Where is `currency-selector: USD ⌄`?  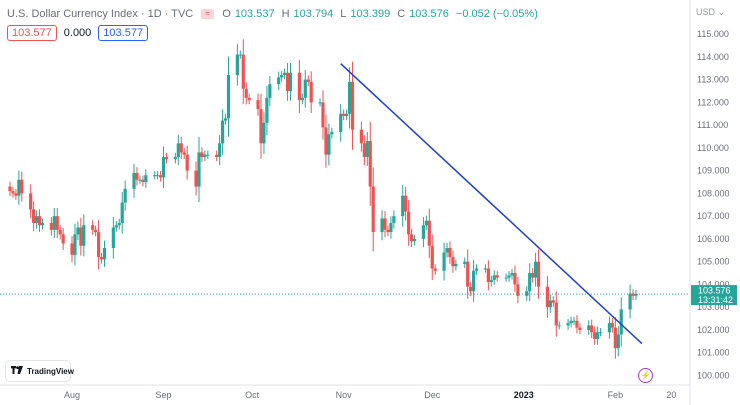 currency-selector: USD ⌄ is located at coordinates (711, 12).